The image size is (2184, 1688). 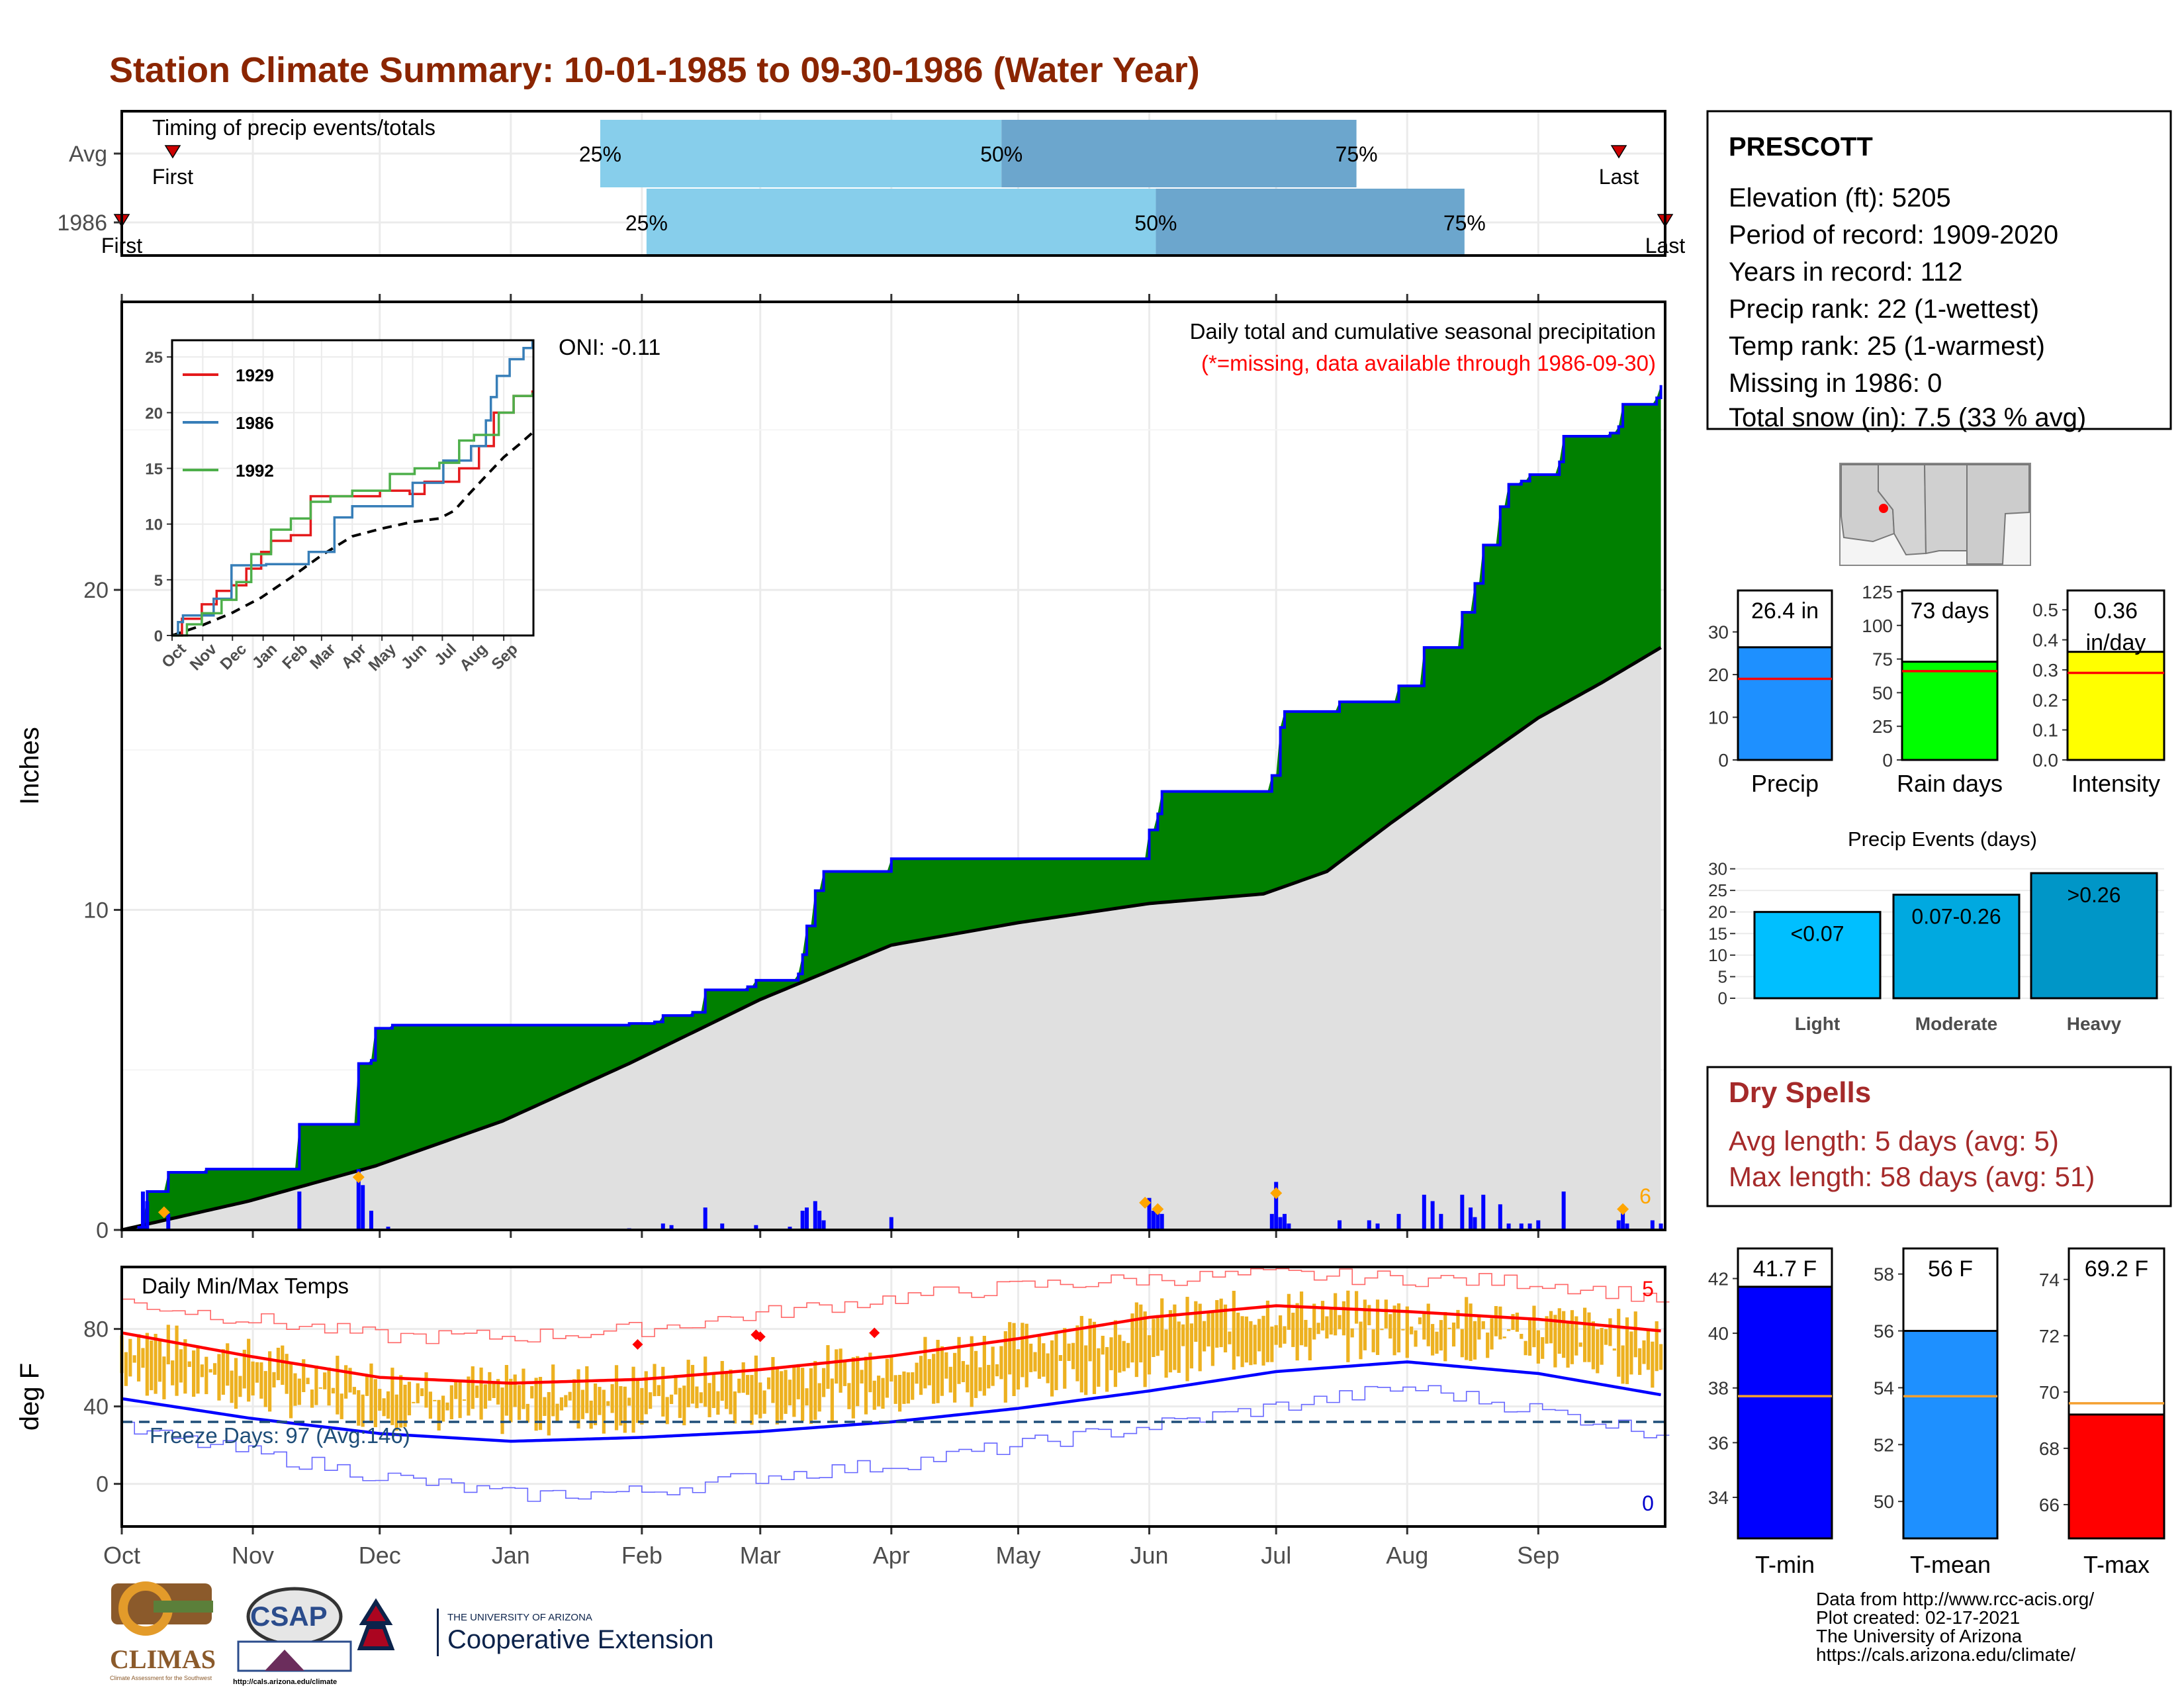 What do you see at coordinates (163, 1659) in the screenshot?
I see `climas-name: CLIMAS` at bounding box center [163, 1659].